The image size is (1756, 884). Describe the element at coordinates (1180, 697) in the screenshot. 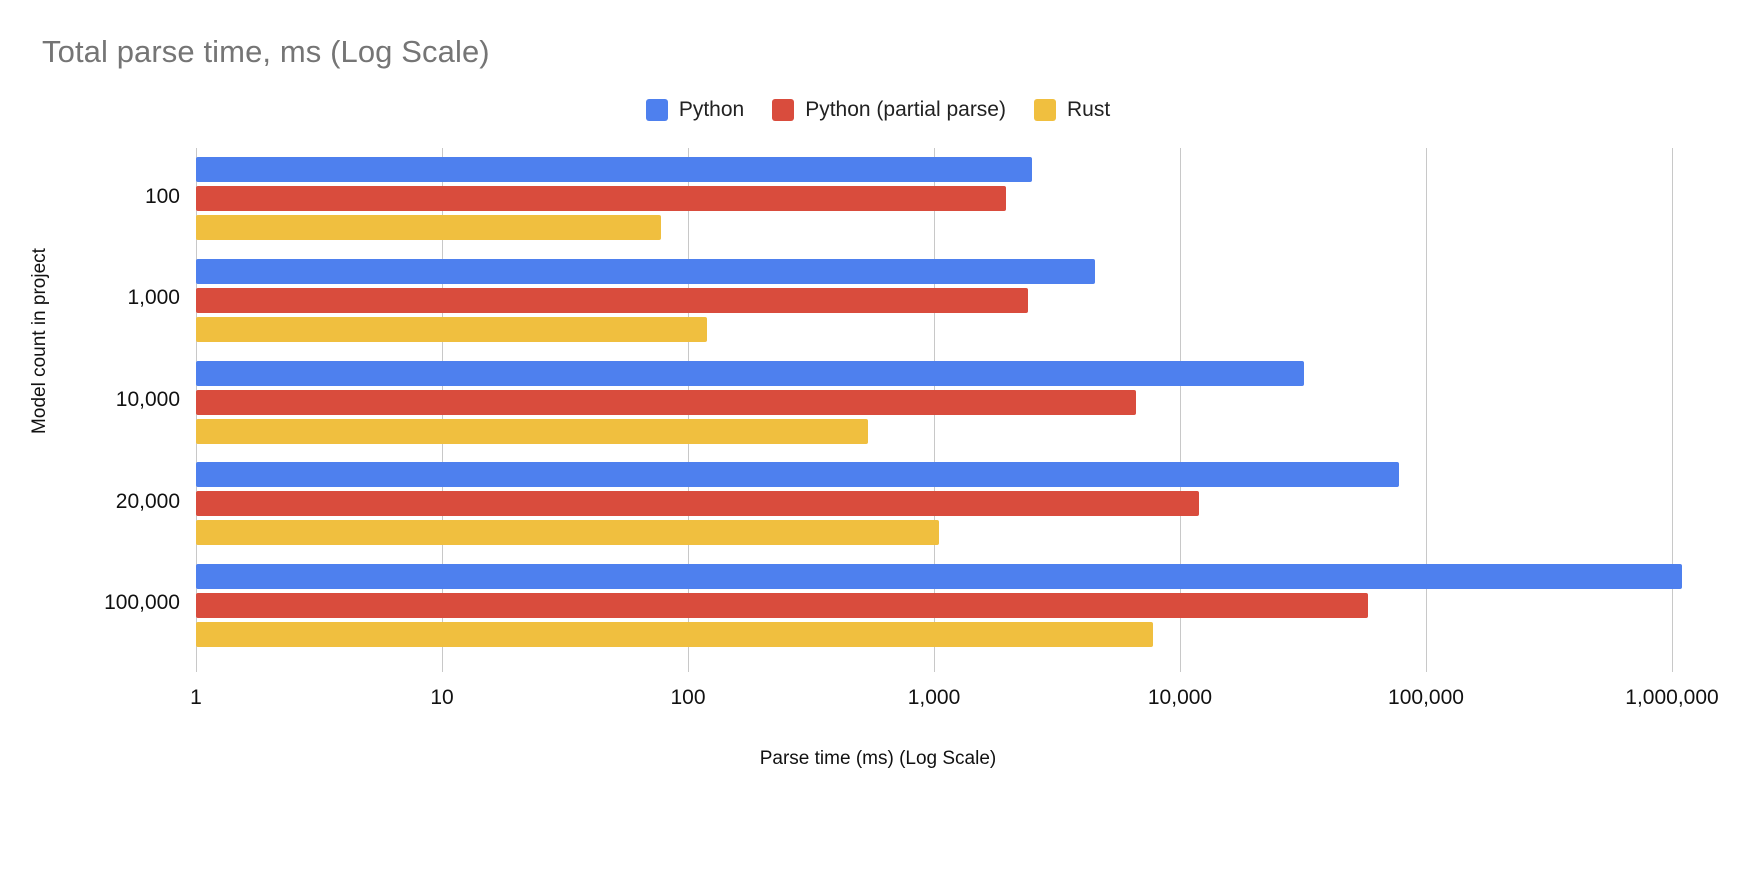

I see `x-axis-tick-label: 10,000` at that location.